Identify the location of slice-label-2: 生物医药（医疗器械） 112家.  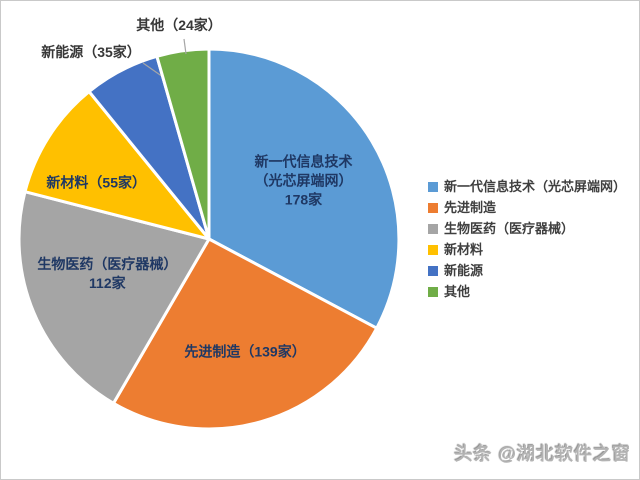
(107, 273).